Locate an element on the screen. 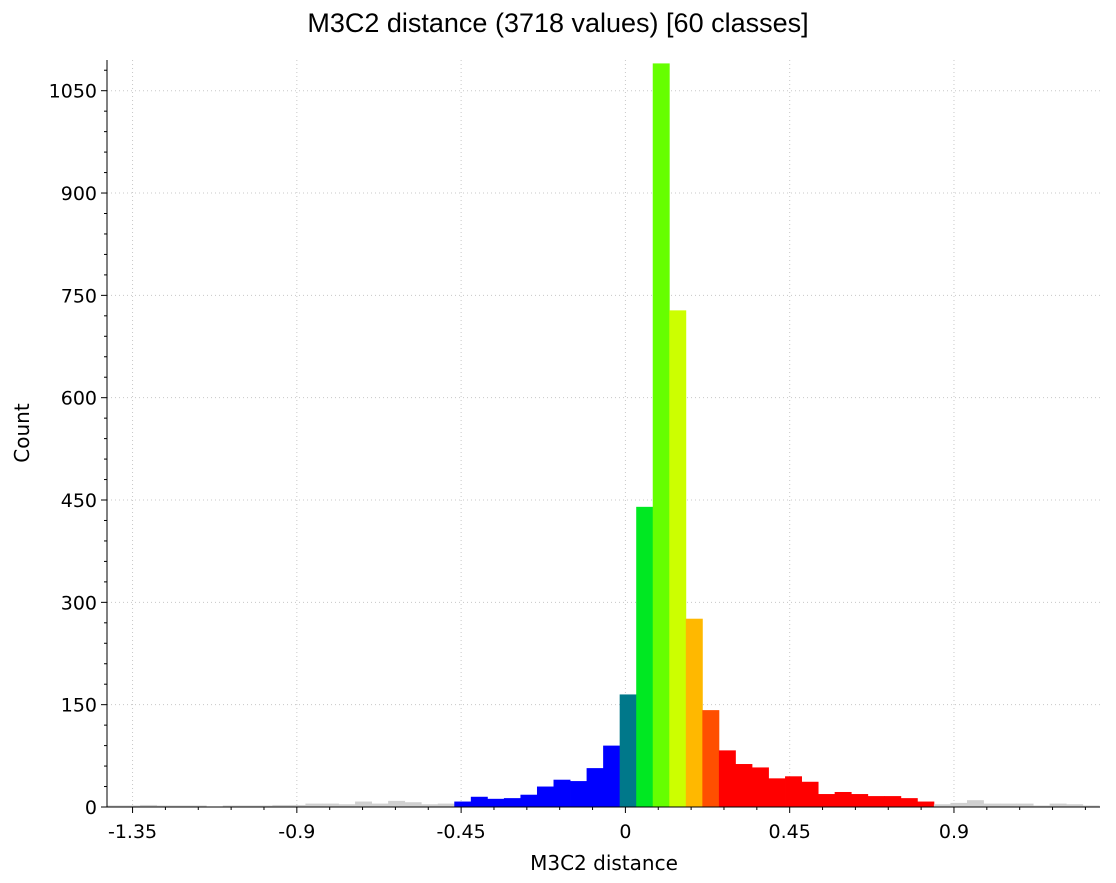 The image size is (1116, 883). x-axis-title: M3C2 distance is located at coordinates (604, 863).